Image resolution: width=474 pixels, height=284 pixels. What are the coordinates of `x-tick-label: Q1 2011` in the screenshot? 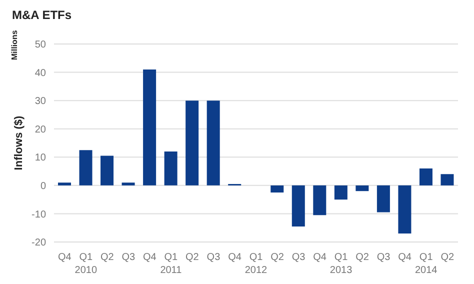 It's located at (171, 264).